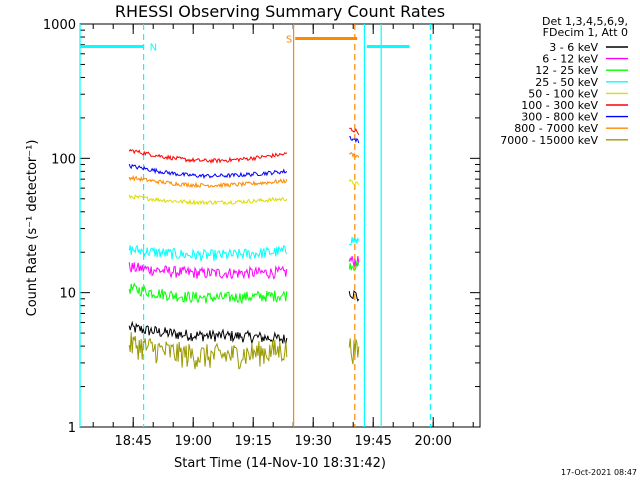  Describe the element at coordinates (32, 228) in the screenshot. I see `y-axis-label: Count Rate (s⁻¹ detector⁻¹)` at that location.